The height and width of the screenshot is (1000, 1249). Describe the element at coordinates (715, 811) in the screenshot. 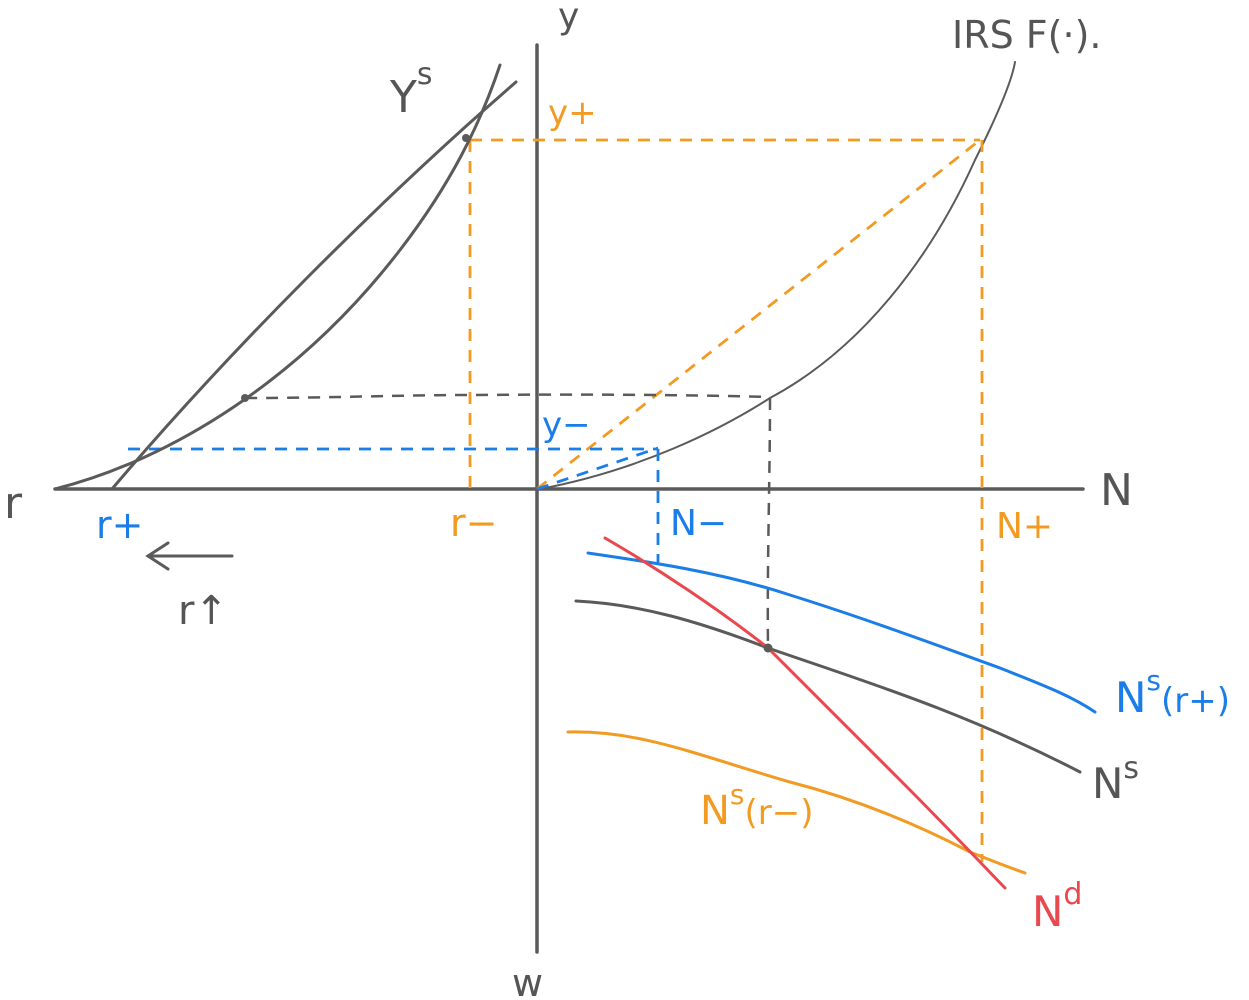

I see `ns-low-label-main: N` at that location.